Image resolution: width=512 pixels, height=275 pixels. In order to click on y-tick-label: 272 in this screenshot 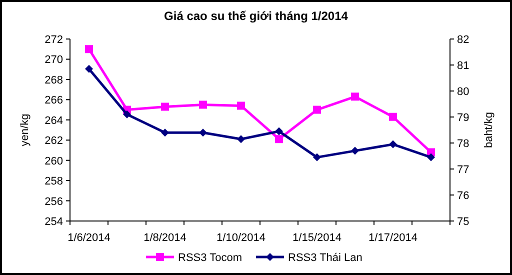, I will do `click(53, 40)`.